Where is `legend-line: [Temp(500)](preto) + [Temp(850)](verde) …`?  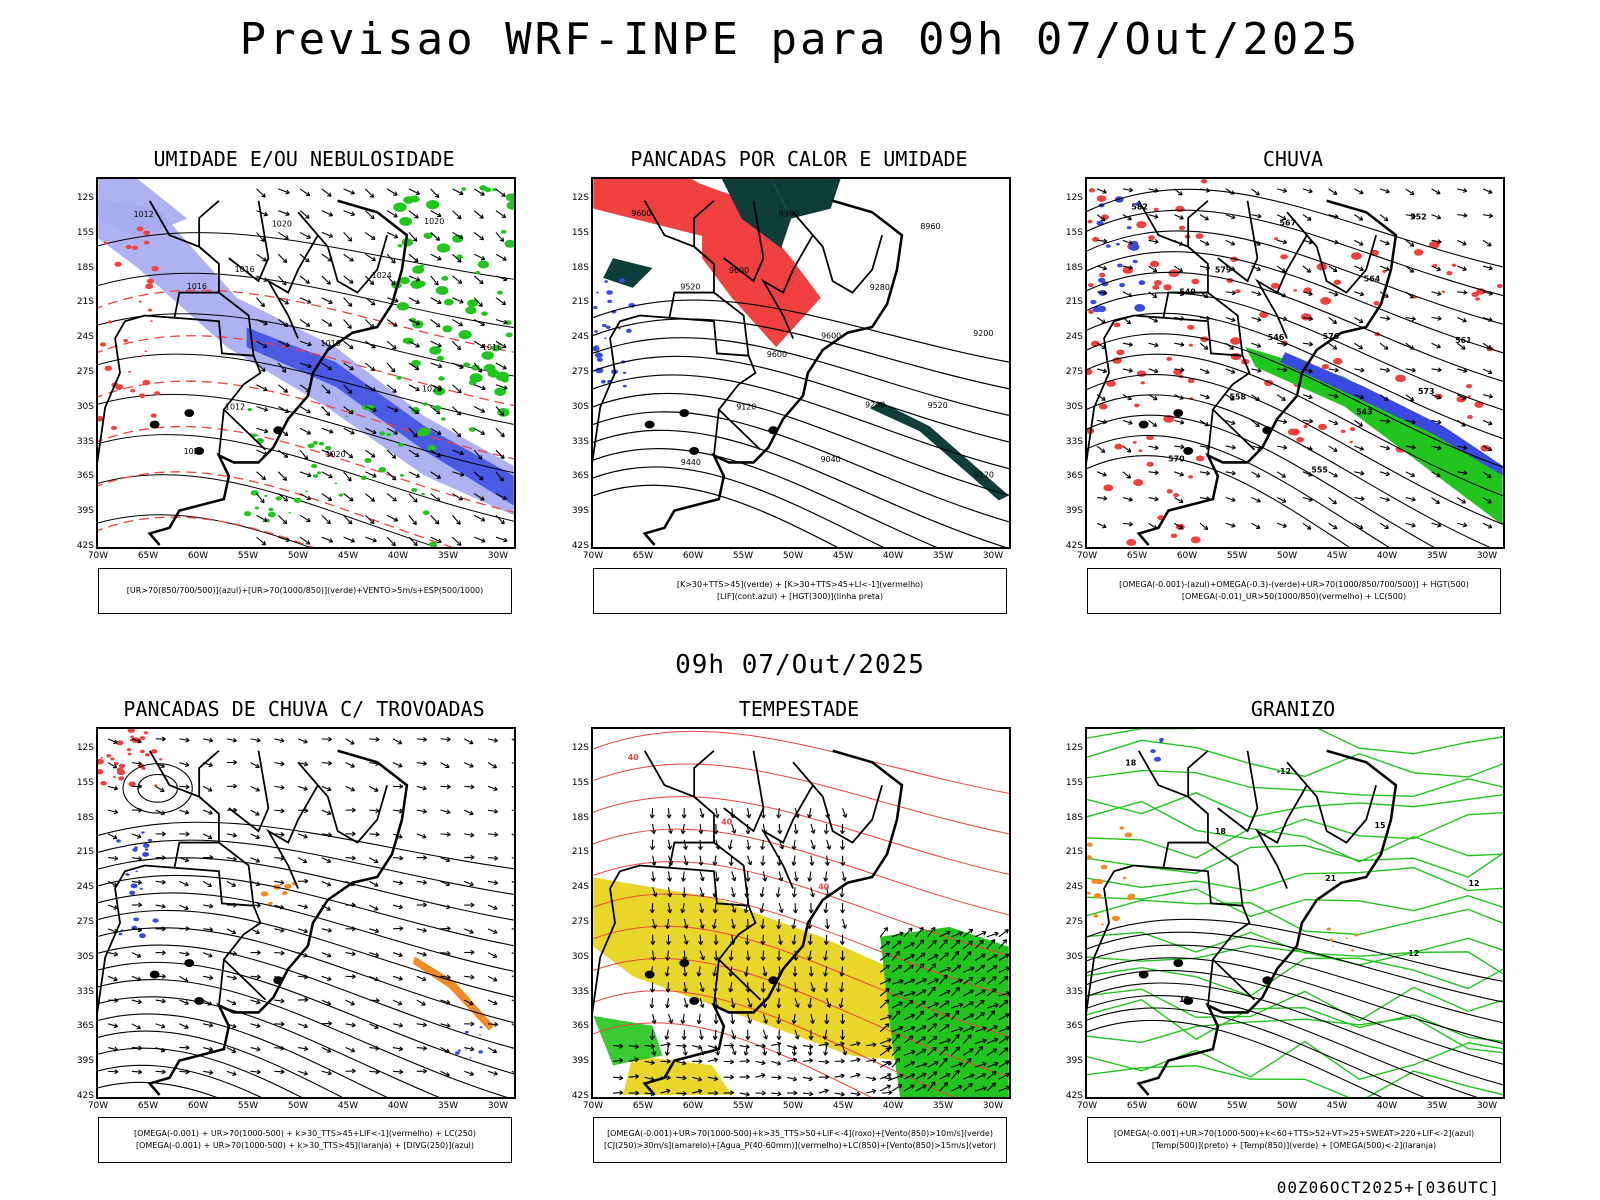
legend-line: [Temp(500)](preto) + [Temp(850)](verde) … is located at coordinates (1294, 1145).